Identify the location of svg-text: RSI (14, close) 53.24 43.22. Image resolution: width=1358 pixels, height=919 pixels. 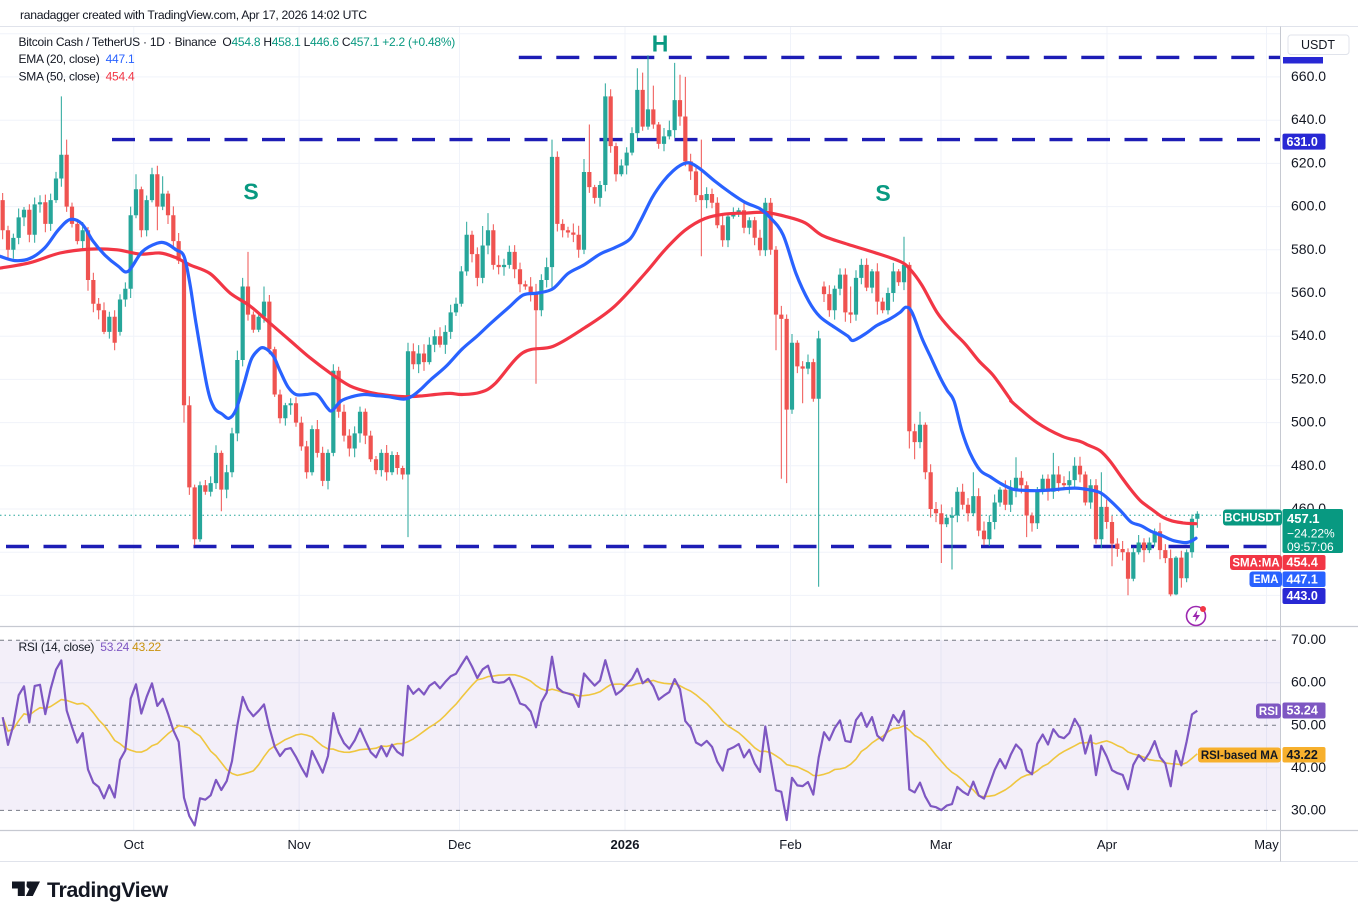
(90, 647).